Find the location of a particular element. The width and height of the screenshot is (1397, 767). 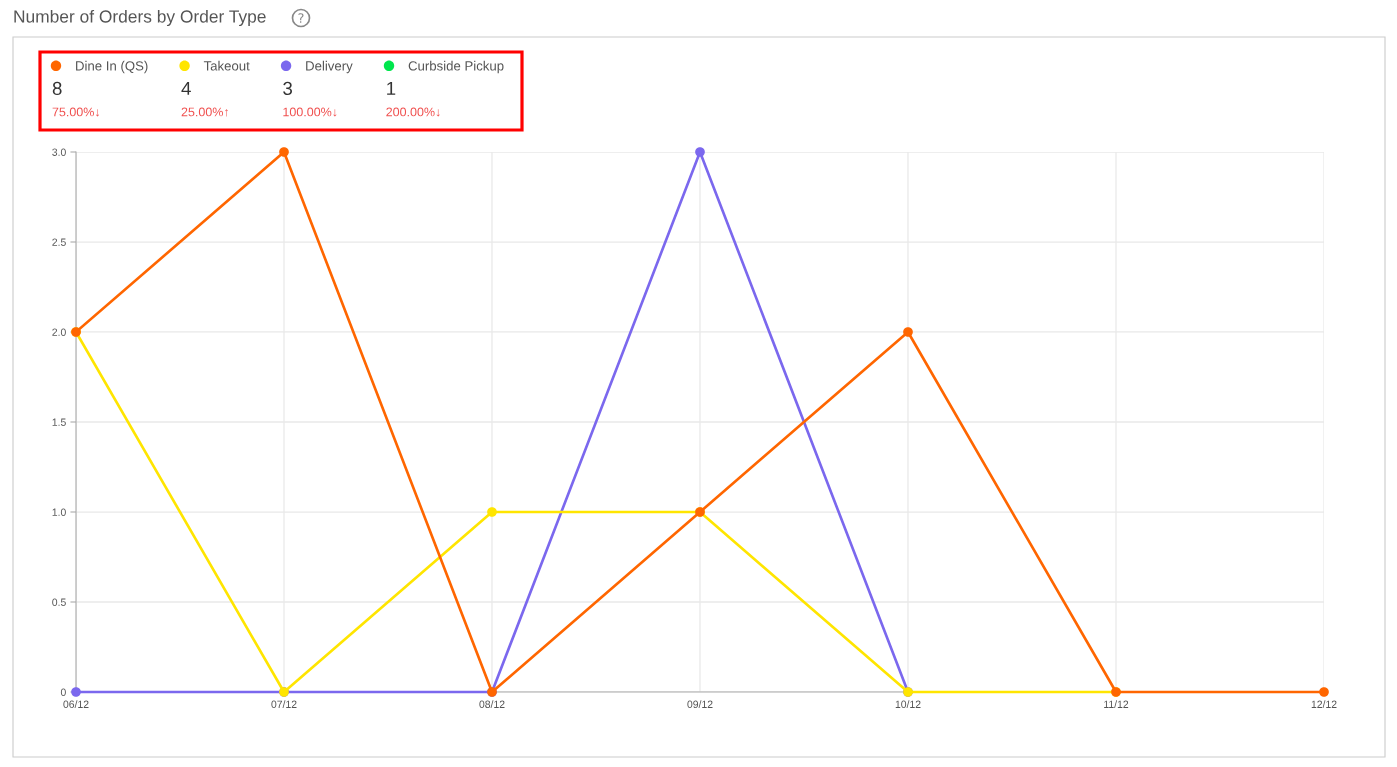

y-tick-label: 2.5 is located at coordinates (59, 242).